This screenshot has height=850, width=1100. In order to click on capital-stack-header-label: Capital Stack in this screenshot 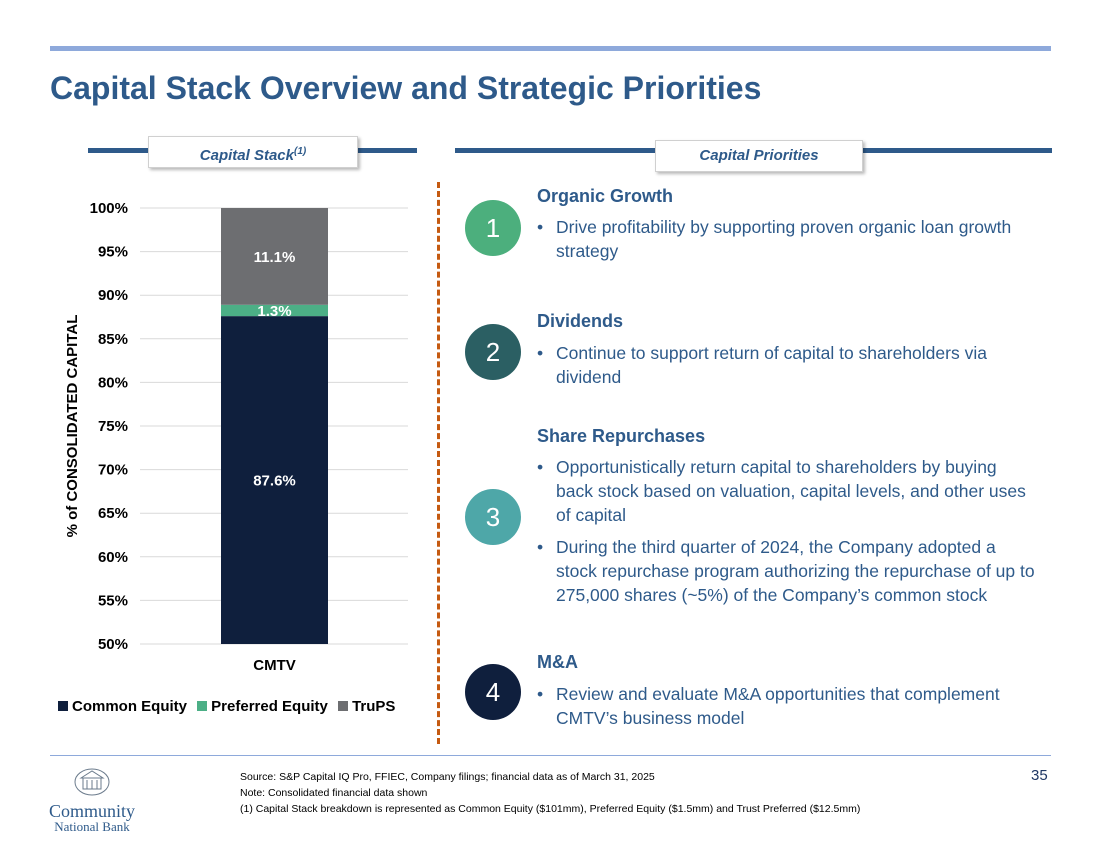, I will do `click(246, 155)`.